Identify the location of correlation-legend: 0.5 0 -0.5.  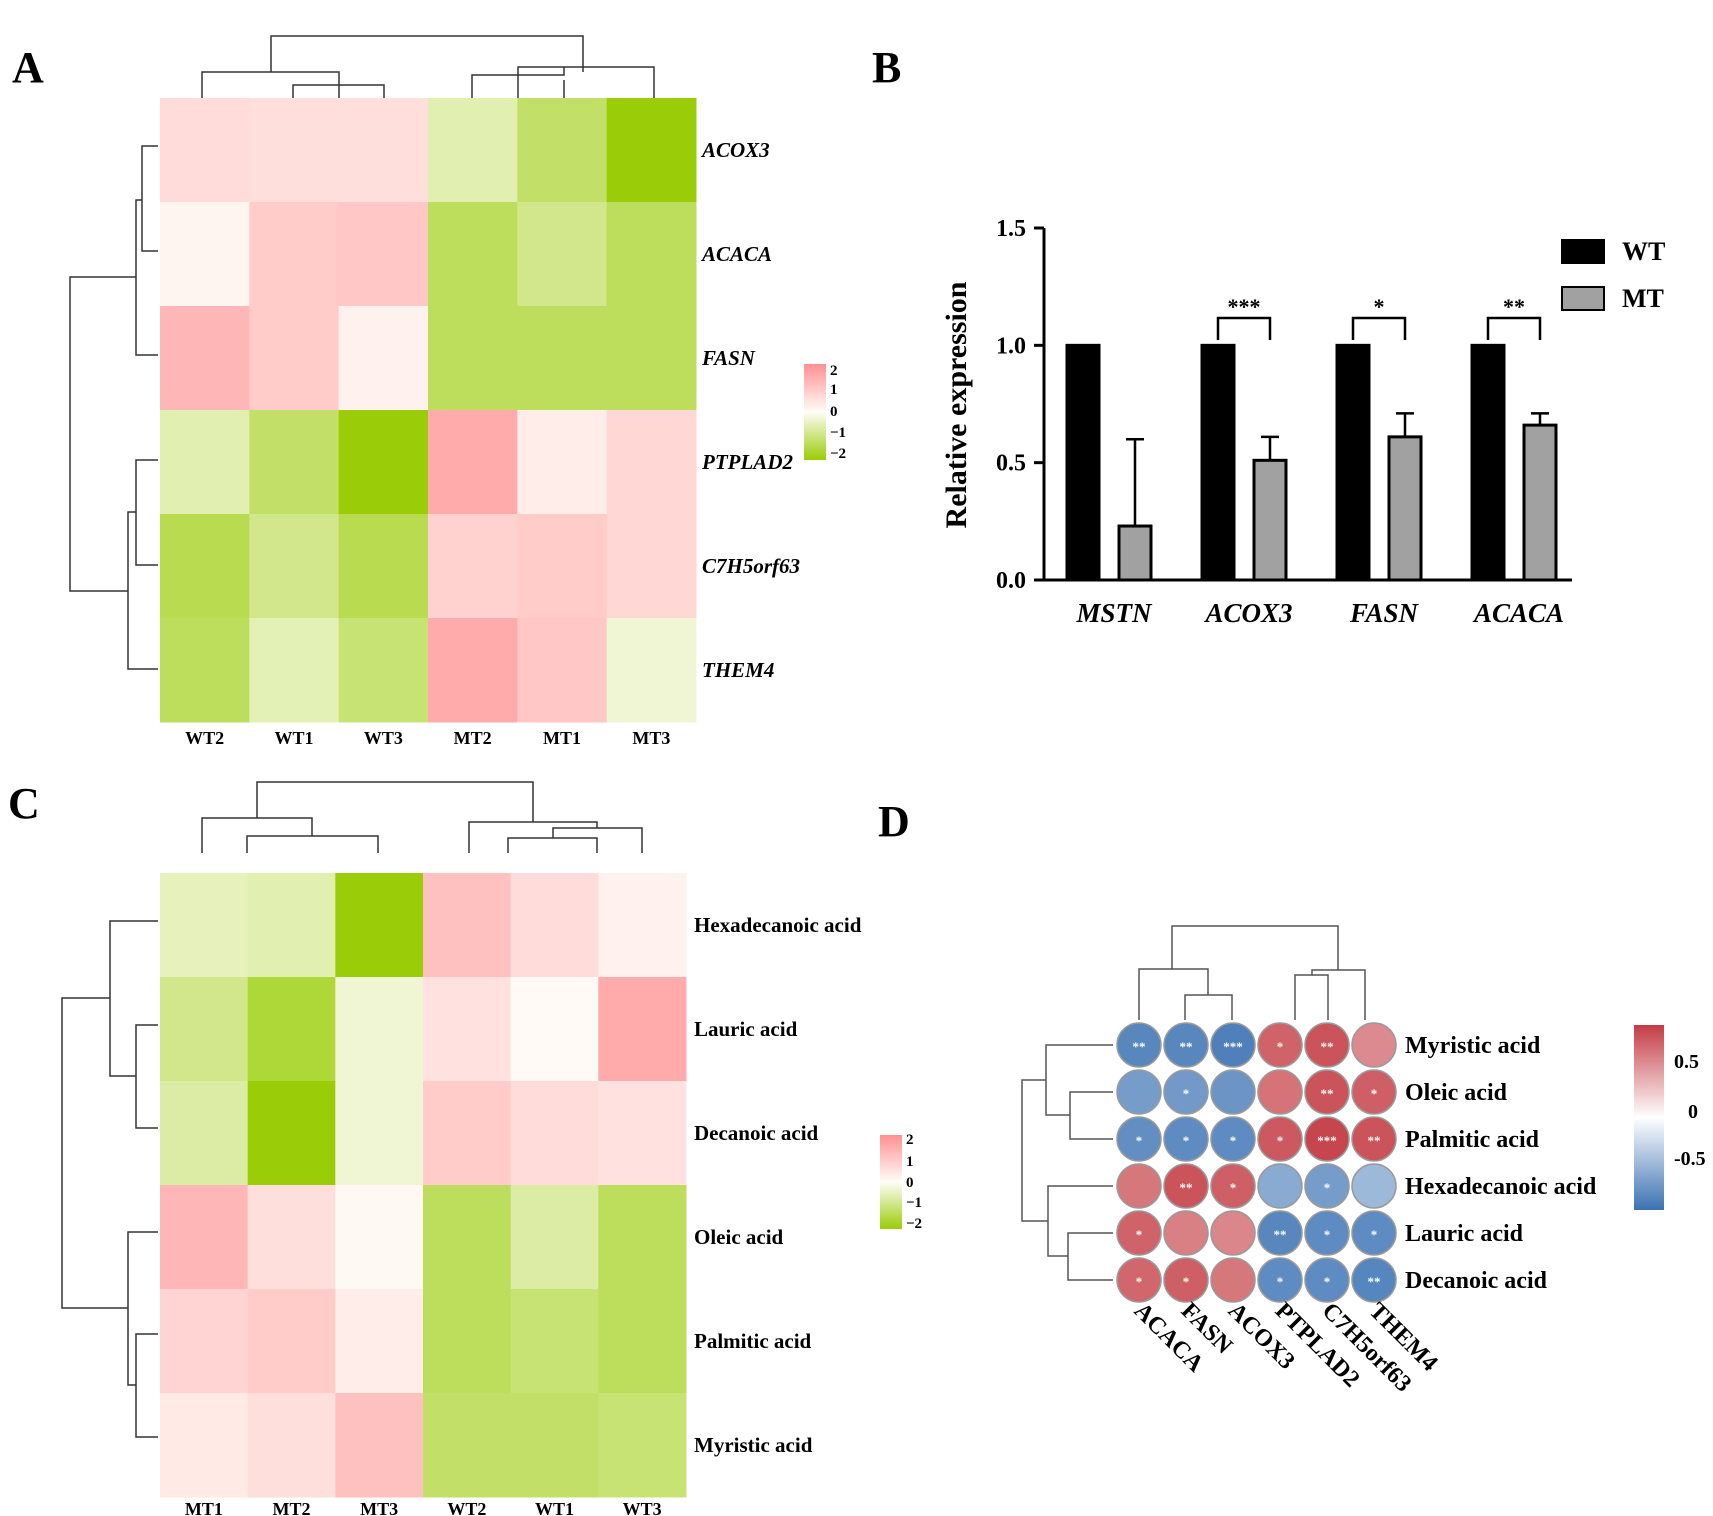
(1670, 1117).